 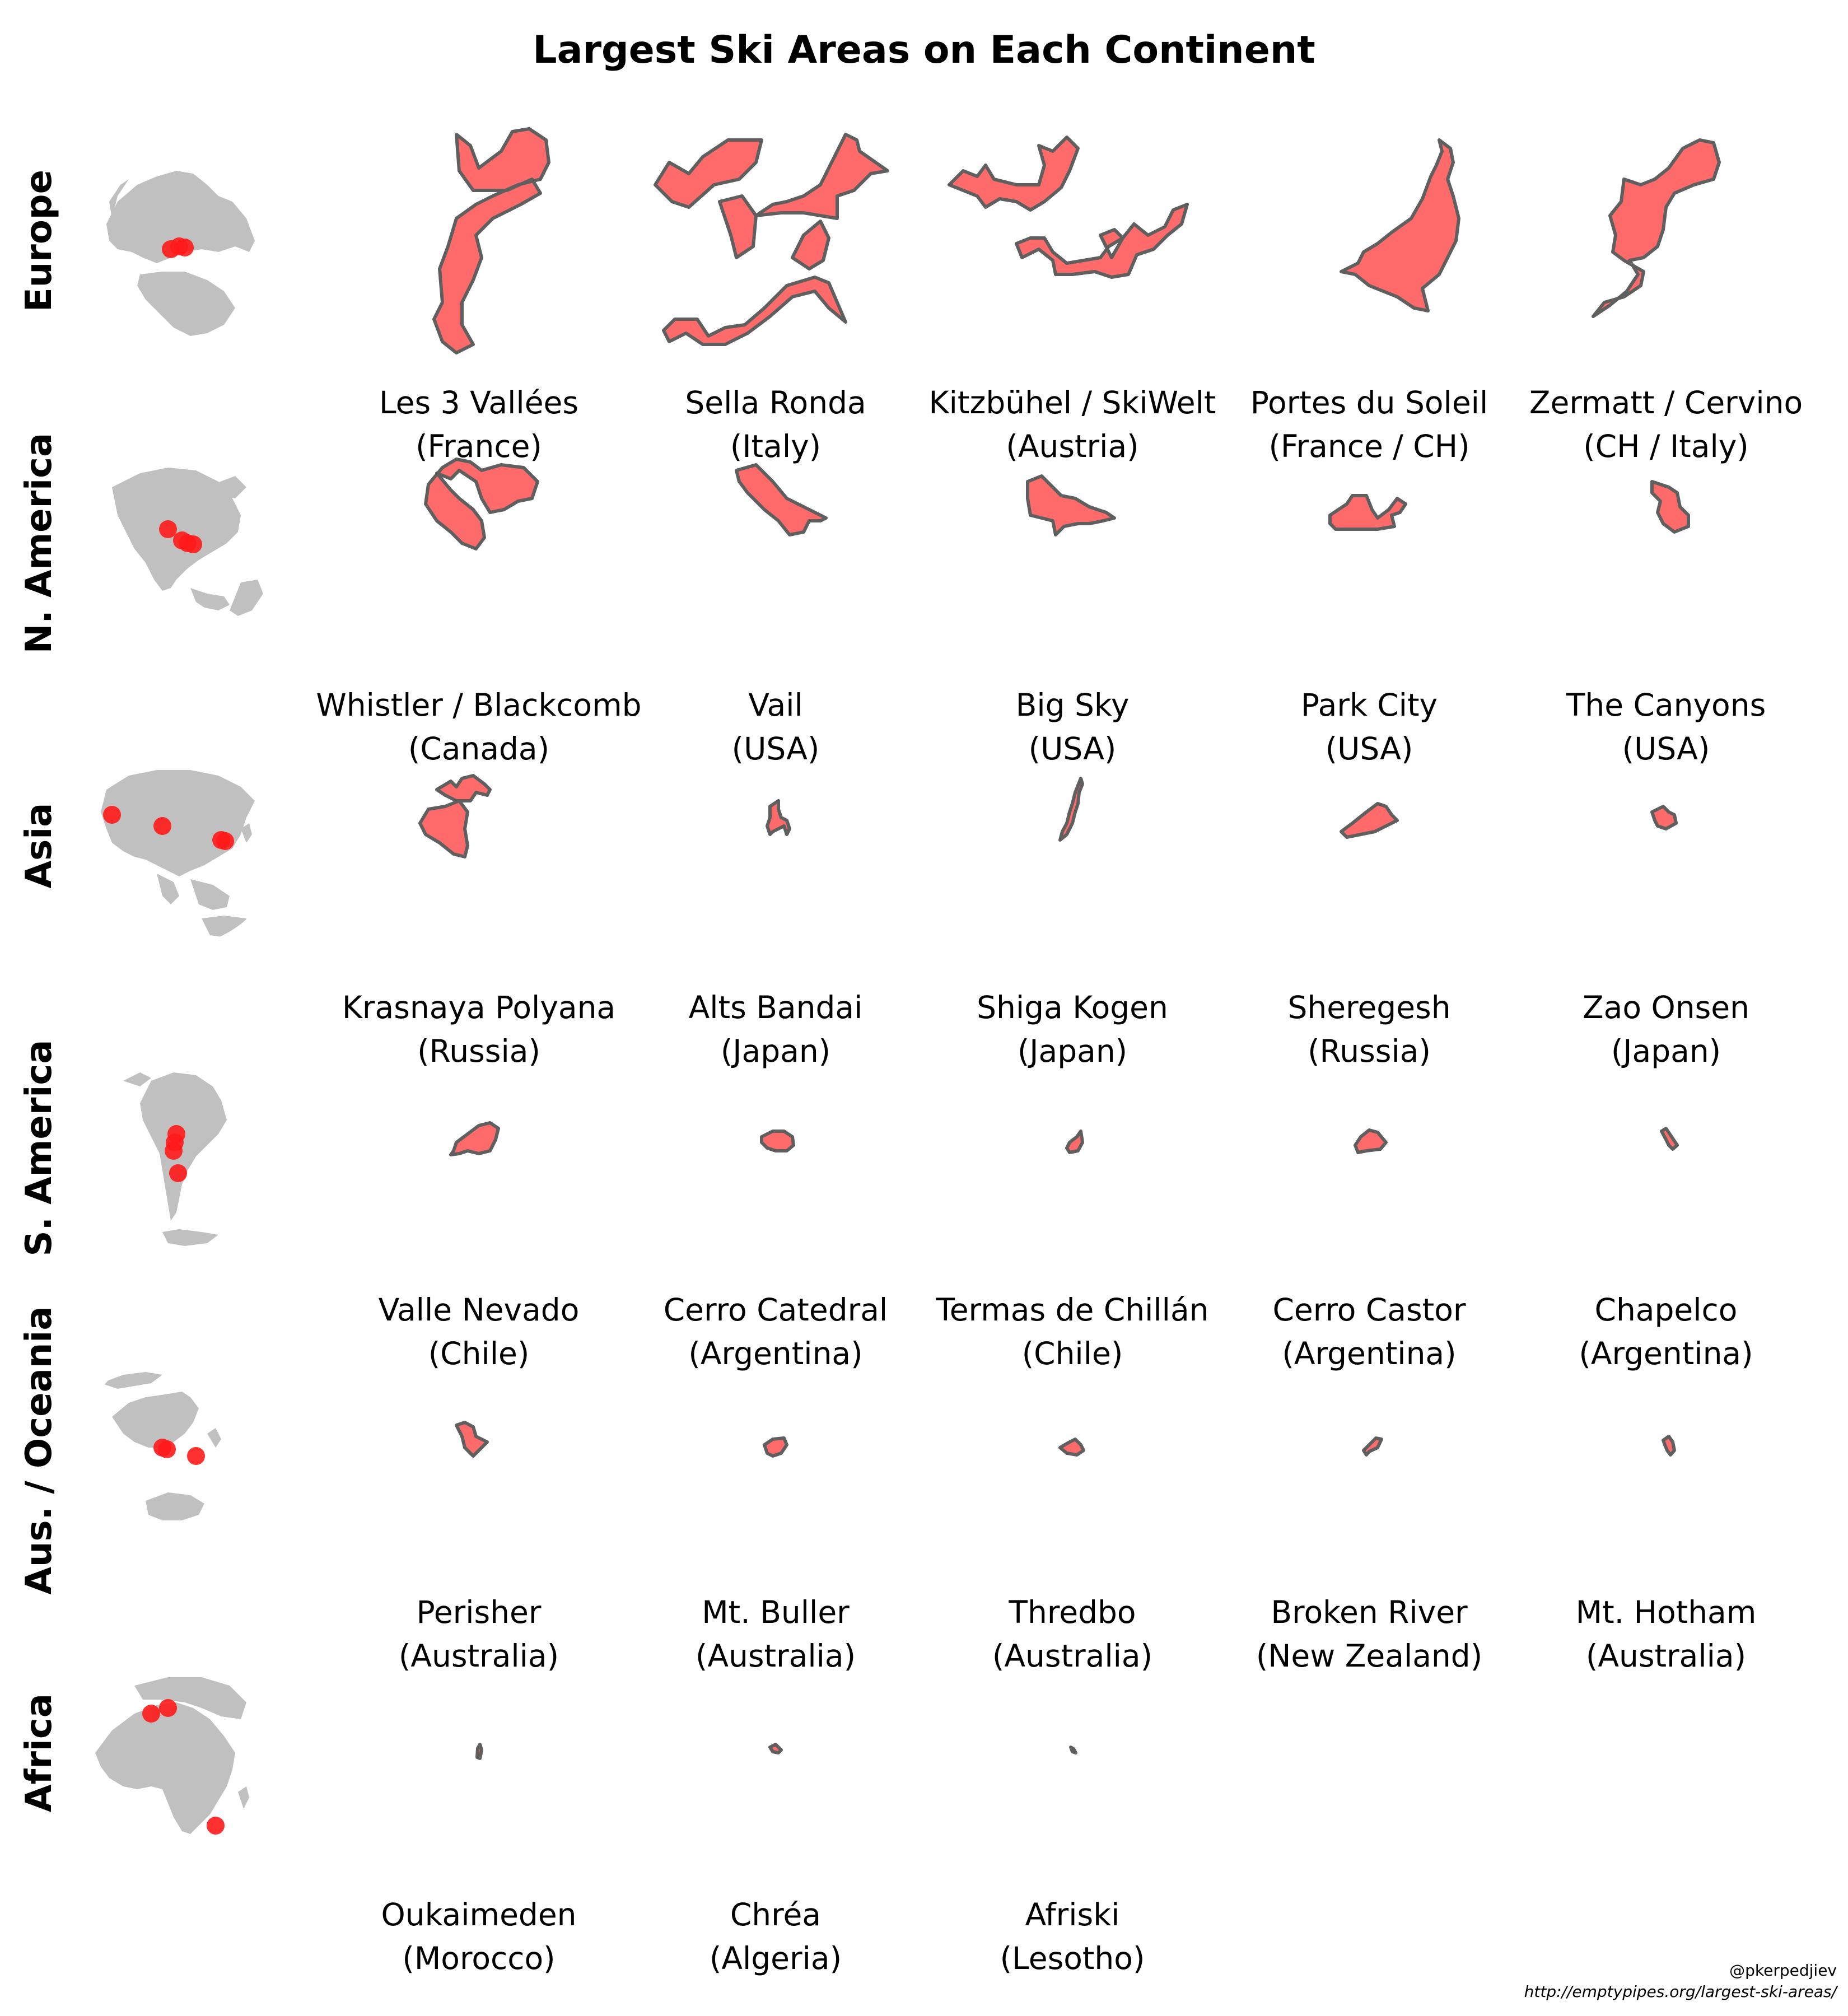 What do you see at coordinates (776, 727) in the screenshot?
I see `ski-area-label: Vail (USA)` at bounding box center [776, 727].